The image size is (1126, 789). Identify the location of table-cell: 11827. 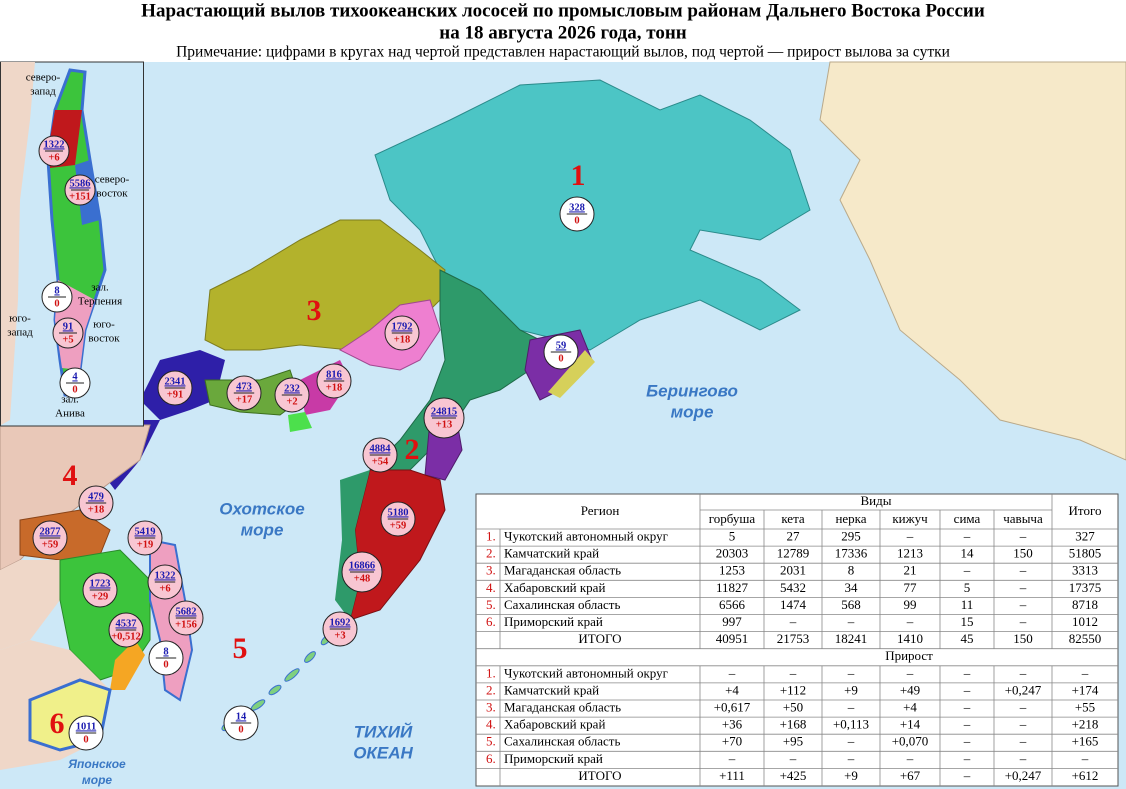
(732, 587).